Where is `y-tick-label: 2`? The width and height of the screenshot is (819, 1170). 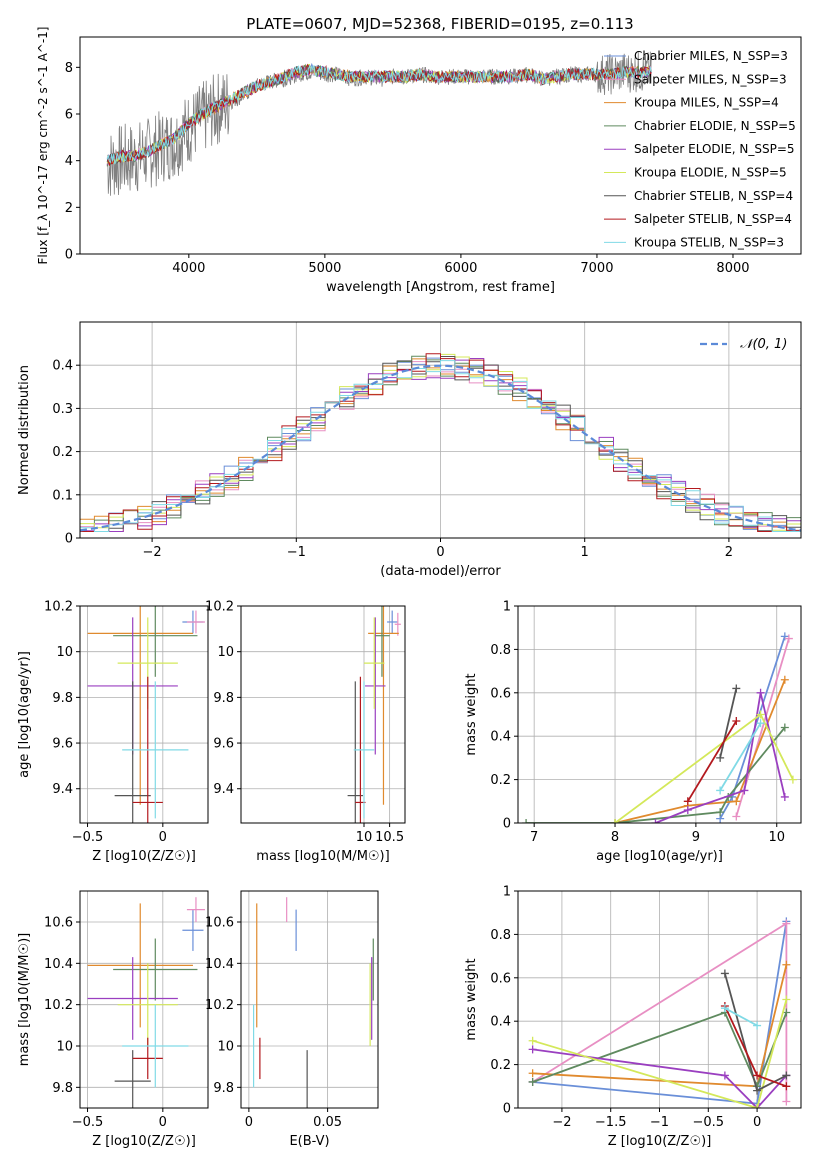
y-tick-label: 2 is located at coordinates (69, 208).